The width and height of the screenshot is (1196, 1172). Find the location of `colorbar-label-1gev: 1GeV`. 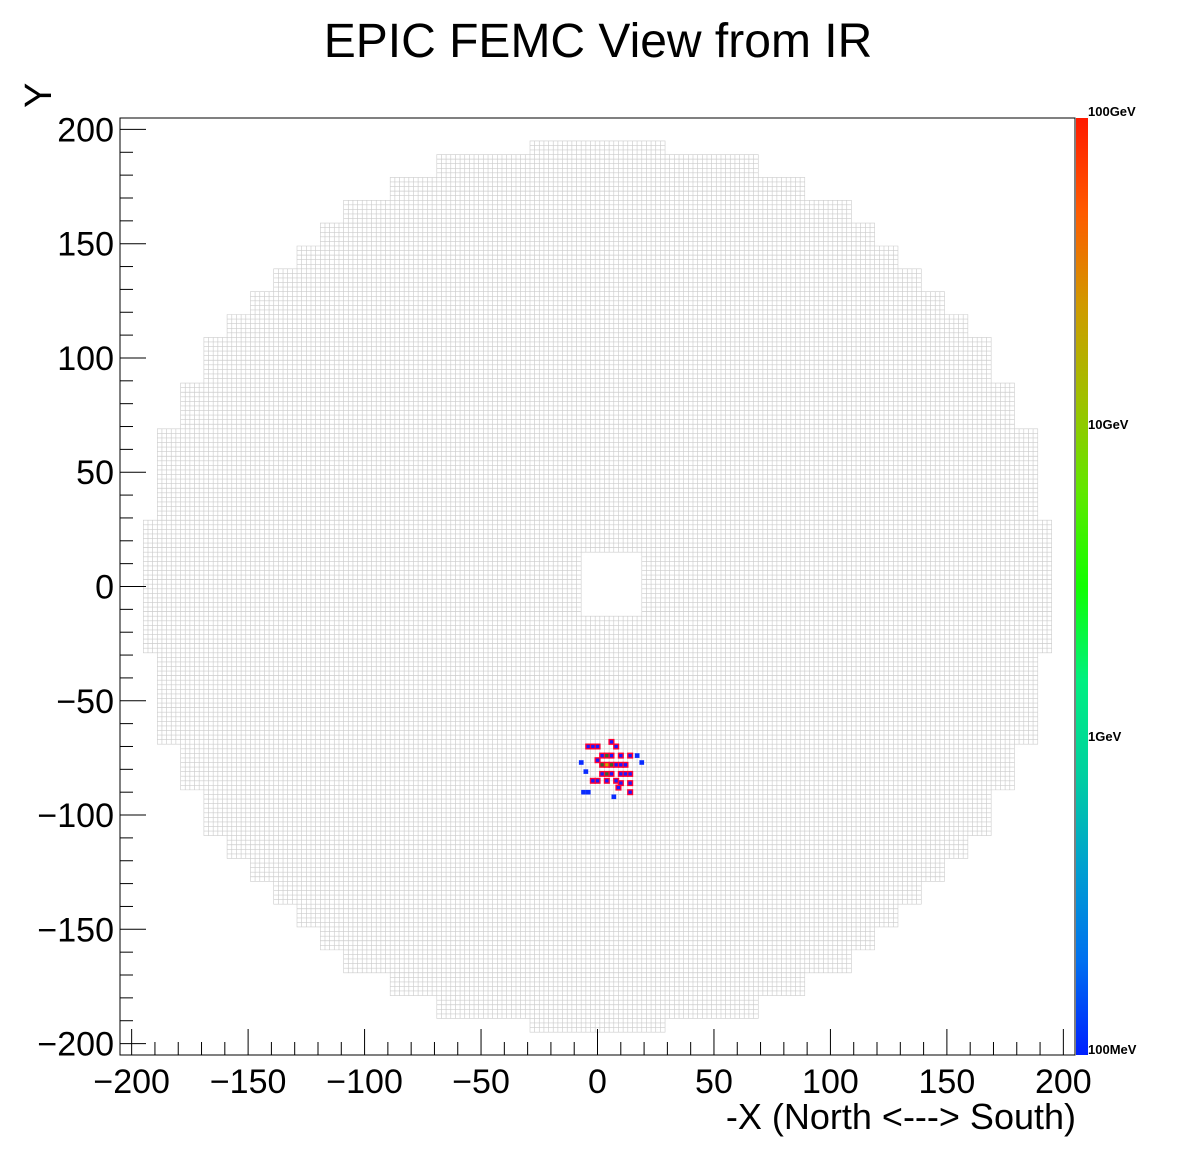

colorbar-label-1gev: 1GeV is located at coordinates (1105, 736).